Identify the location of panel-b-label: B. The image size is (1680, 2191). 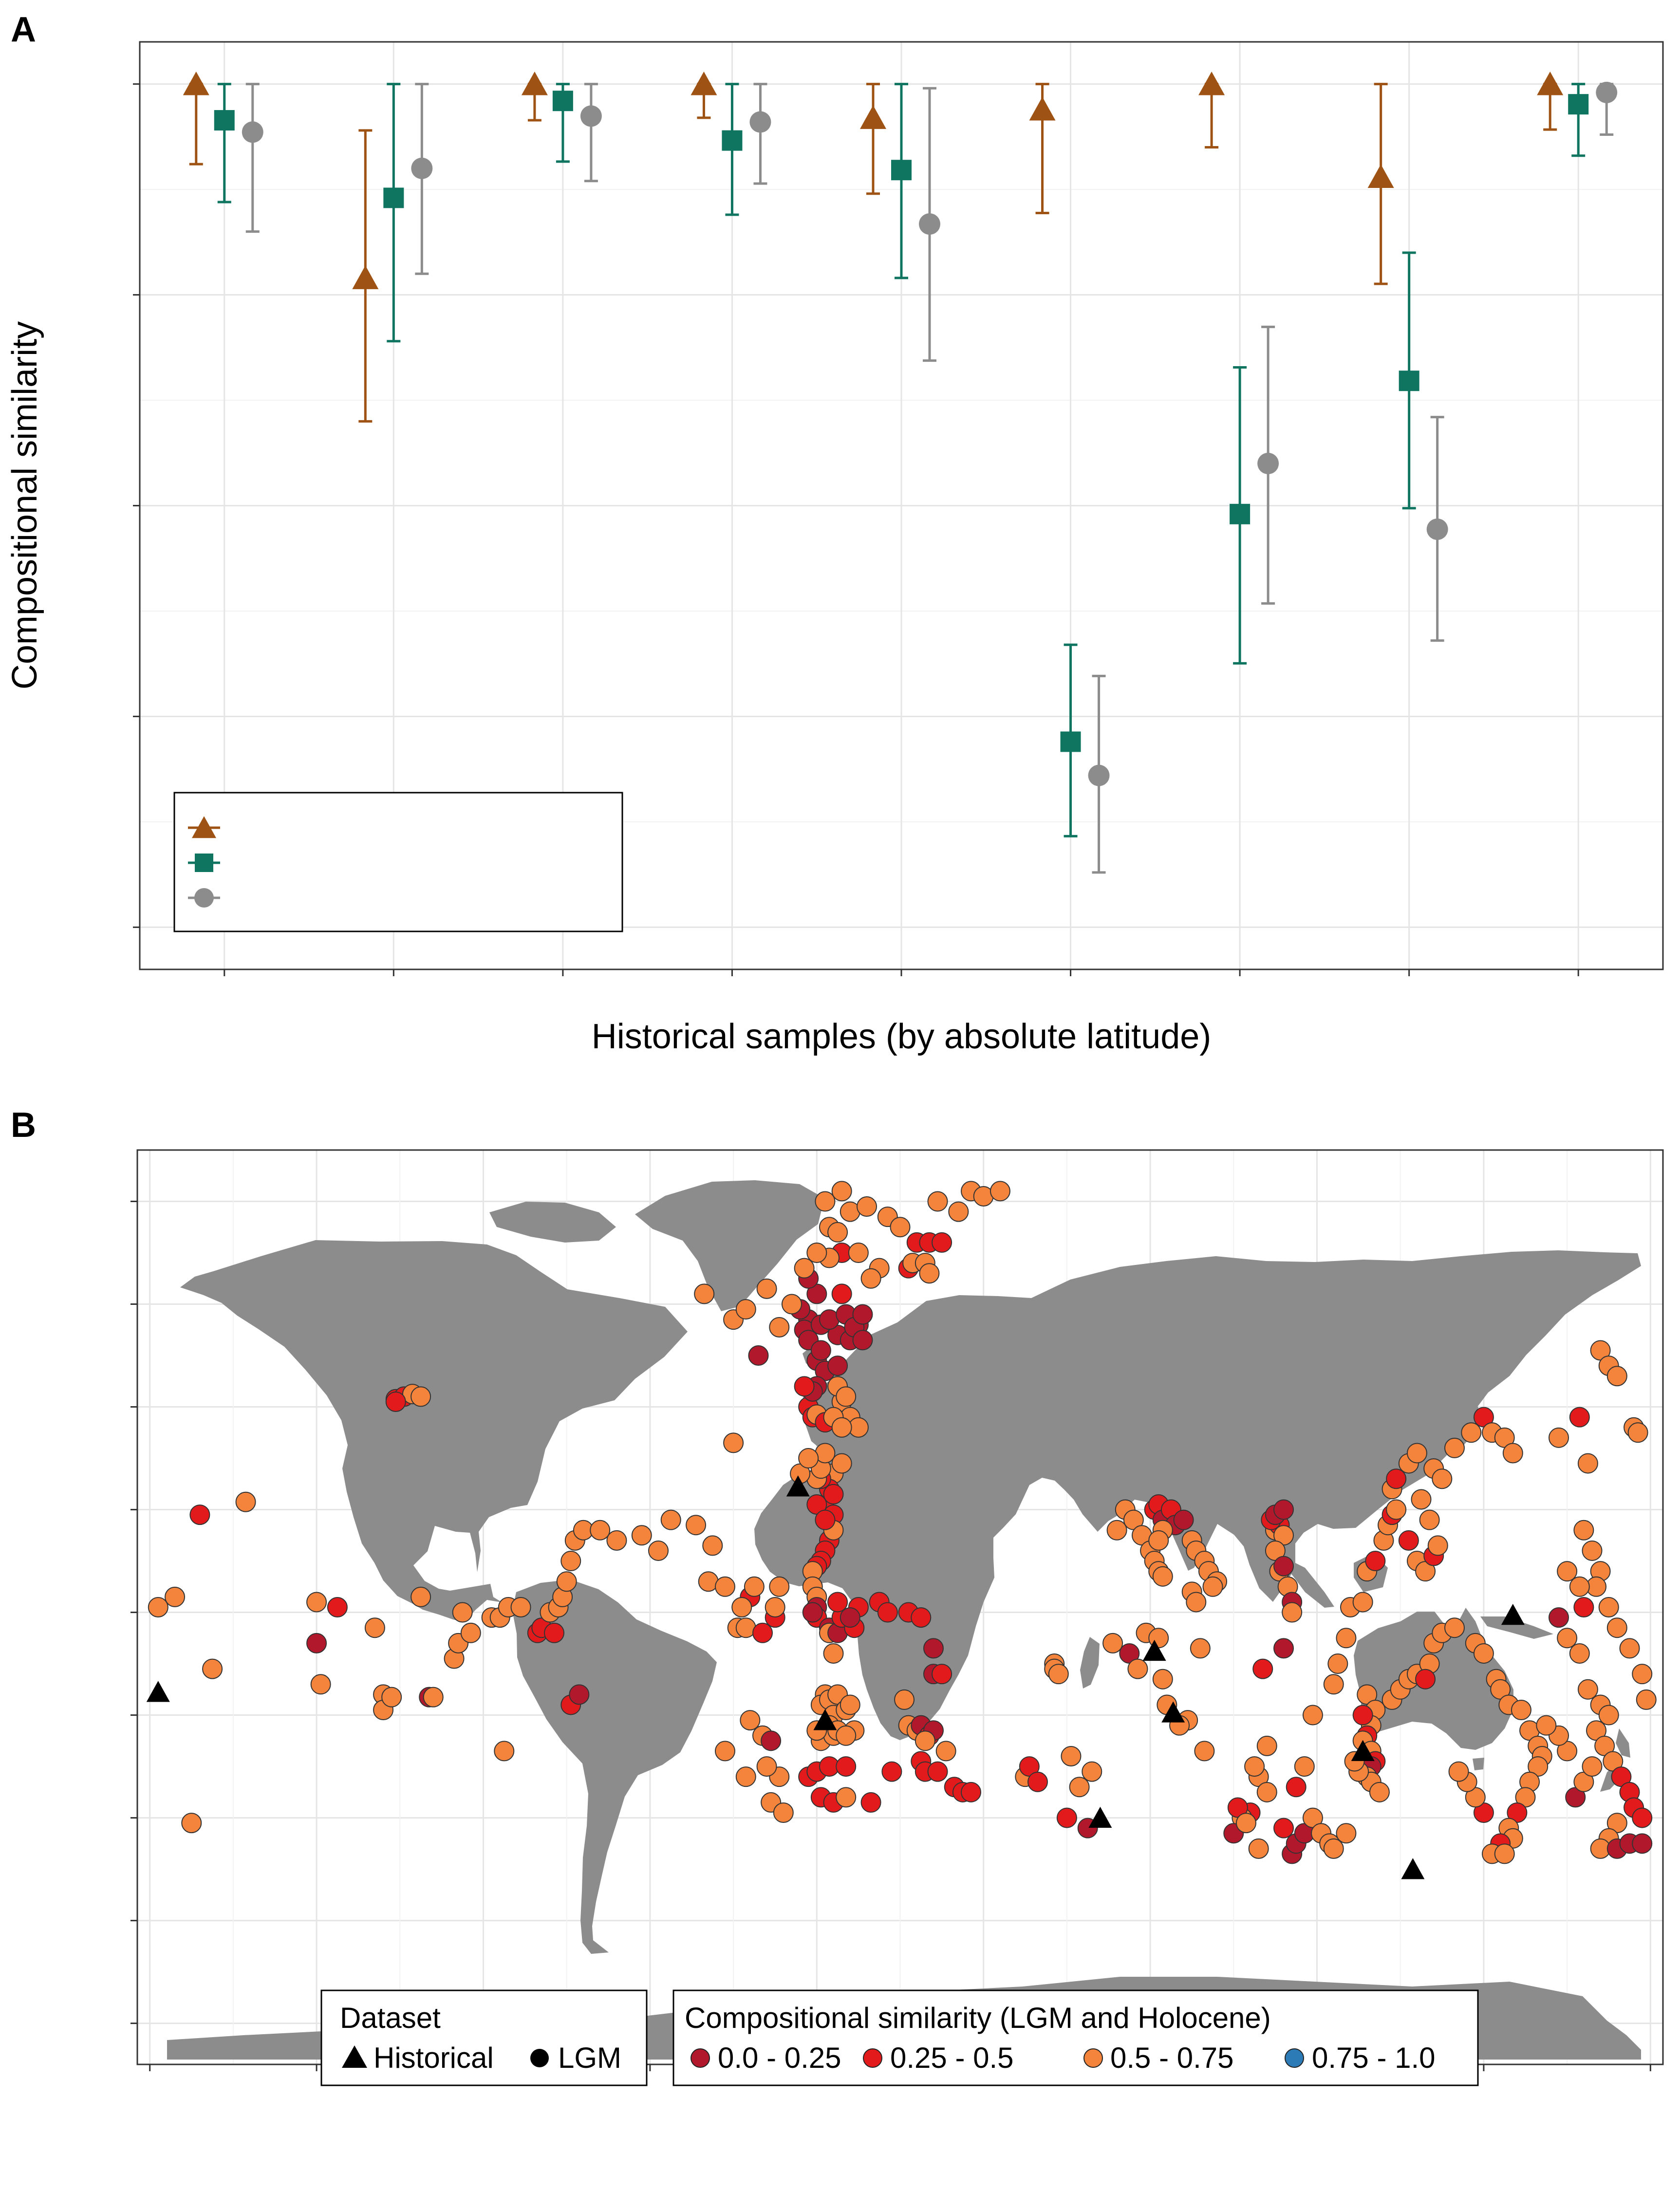
(23, 1125).